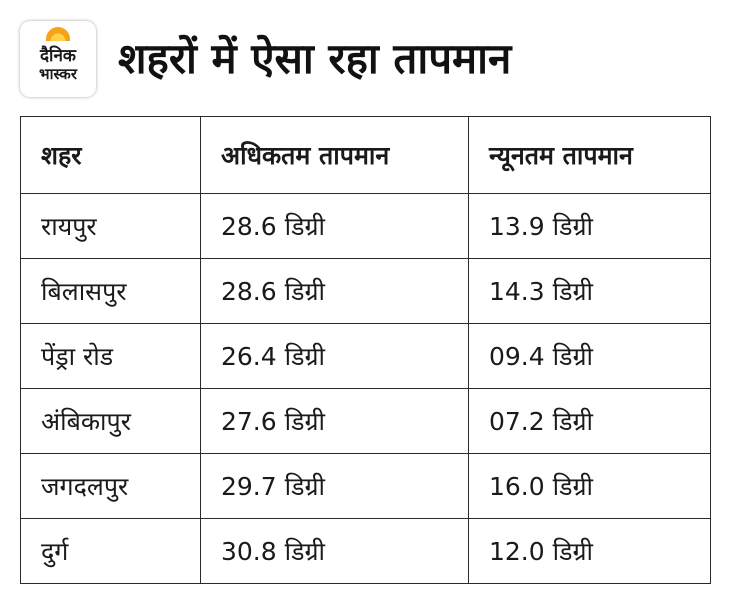  Describe the element at coordinates (334, 551) in the screenshot. I see `max-temp-cell: 30.8 डिग्री` at that location.